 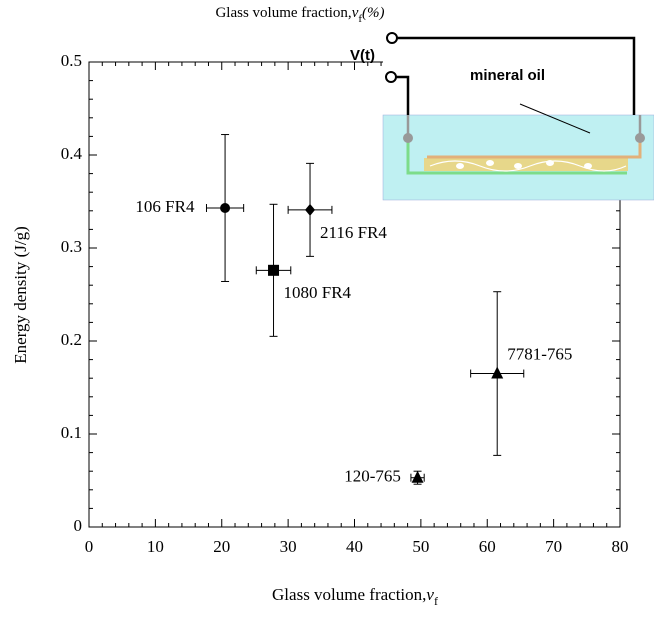 What do you see at coordinates (553, 546) in the screenshot?
I see `x-tick-label: 70` at bounding box center [553, 546].